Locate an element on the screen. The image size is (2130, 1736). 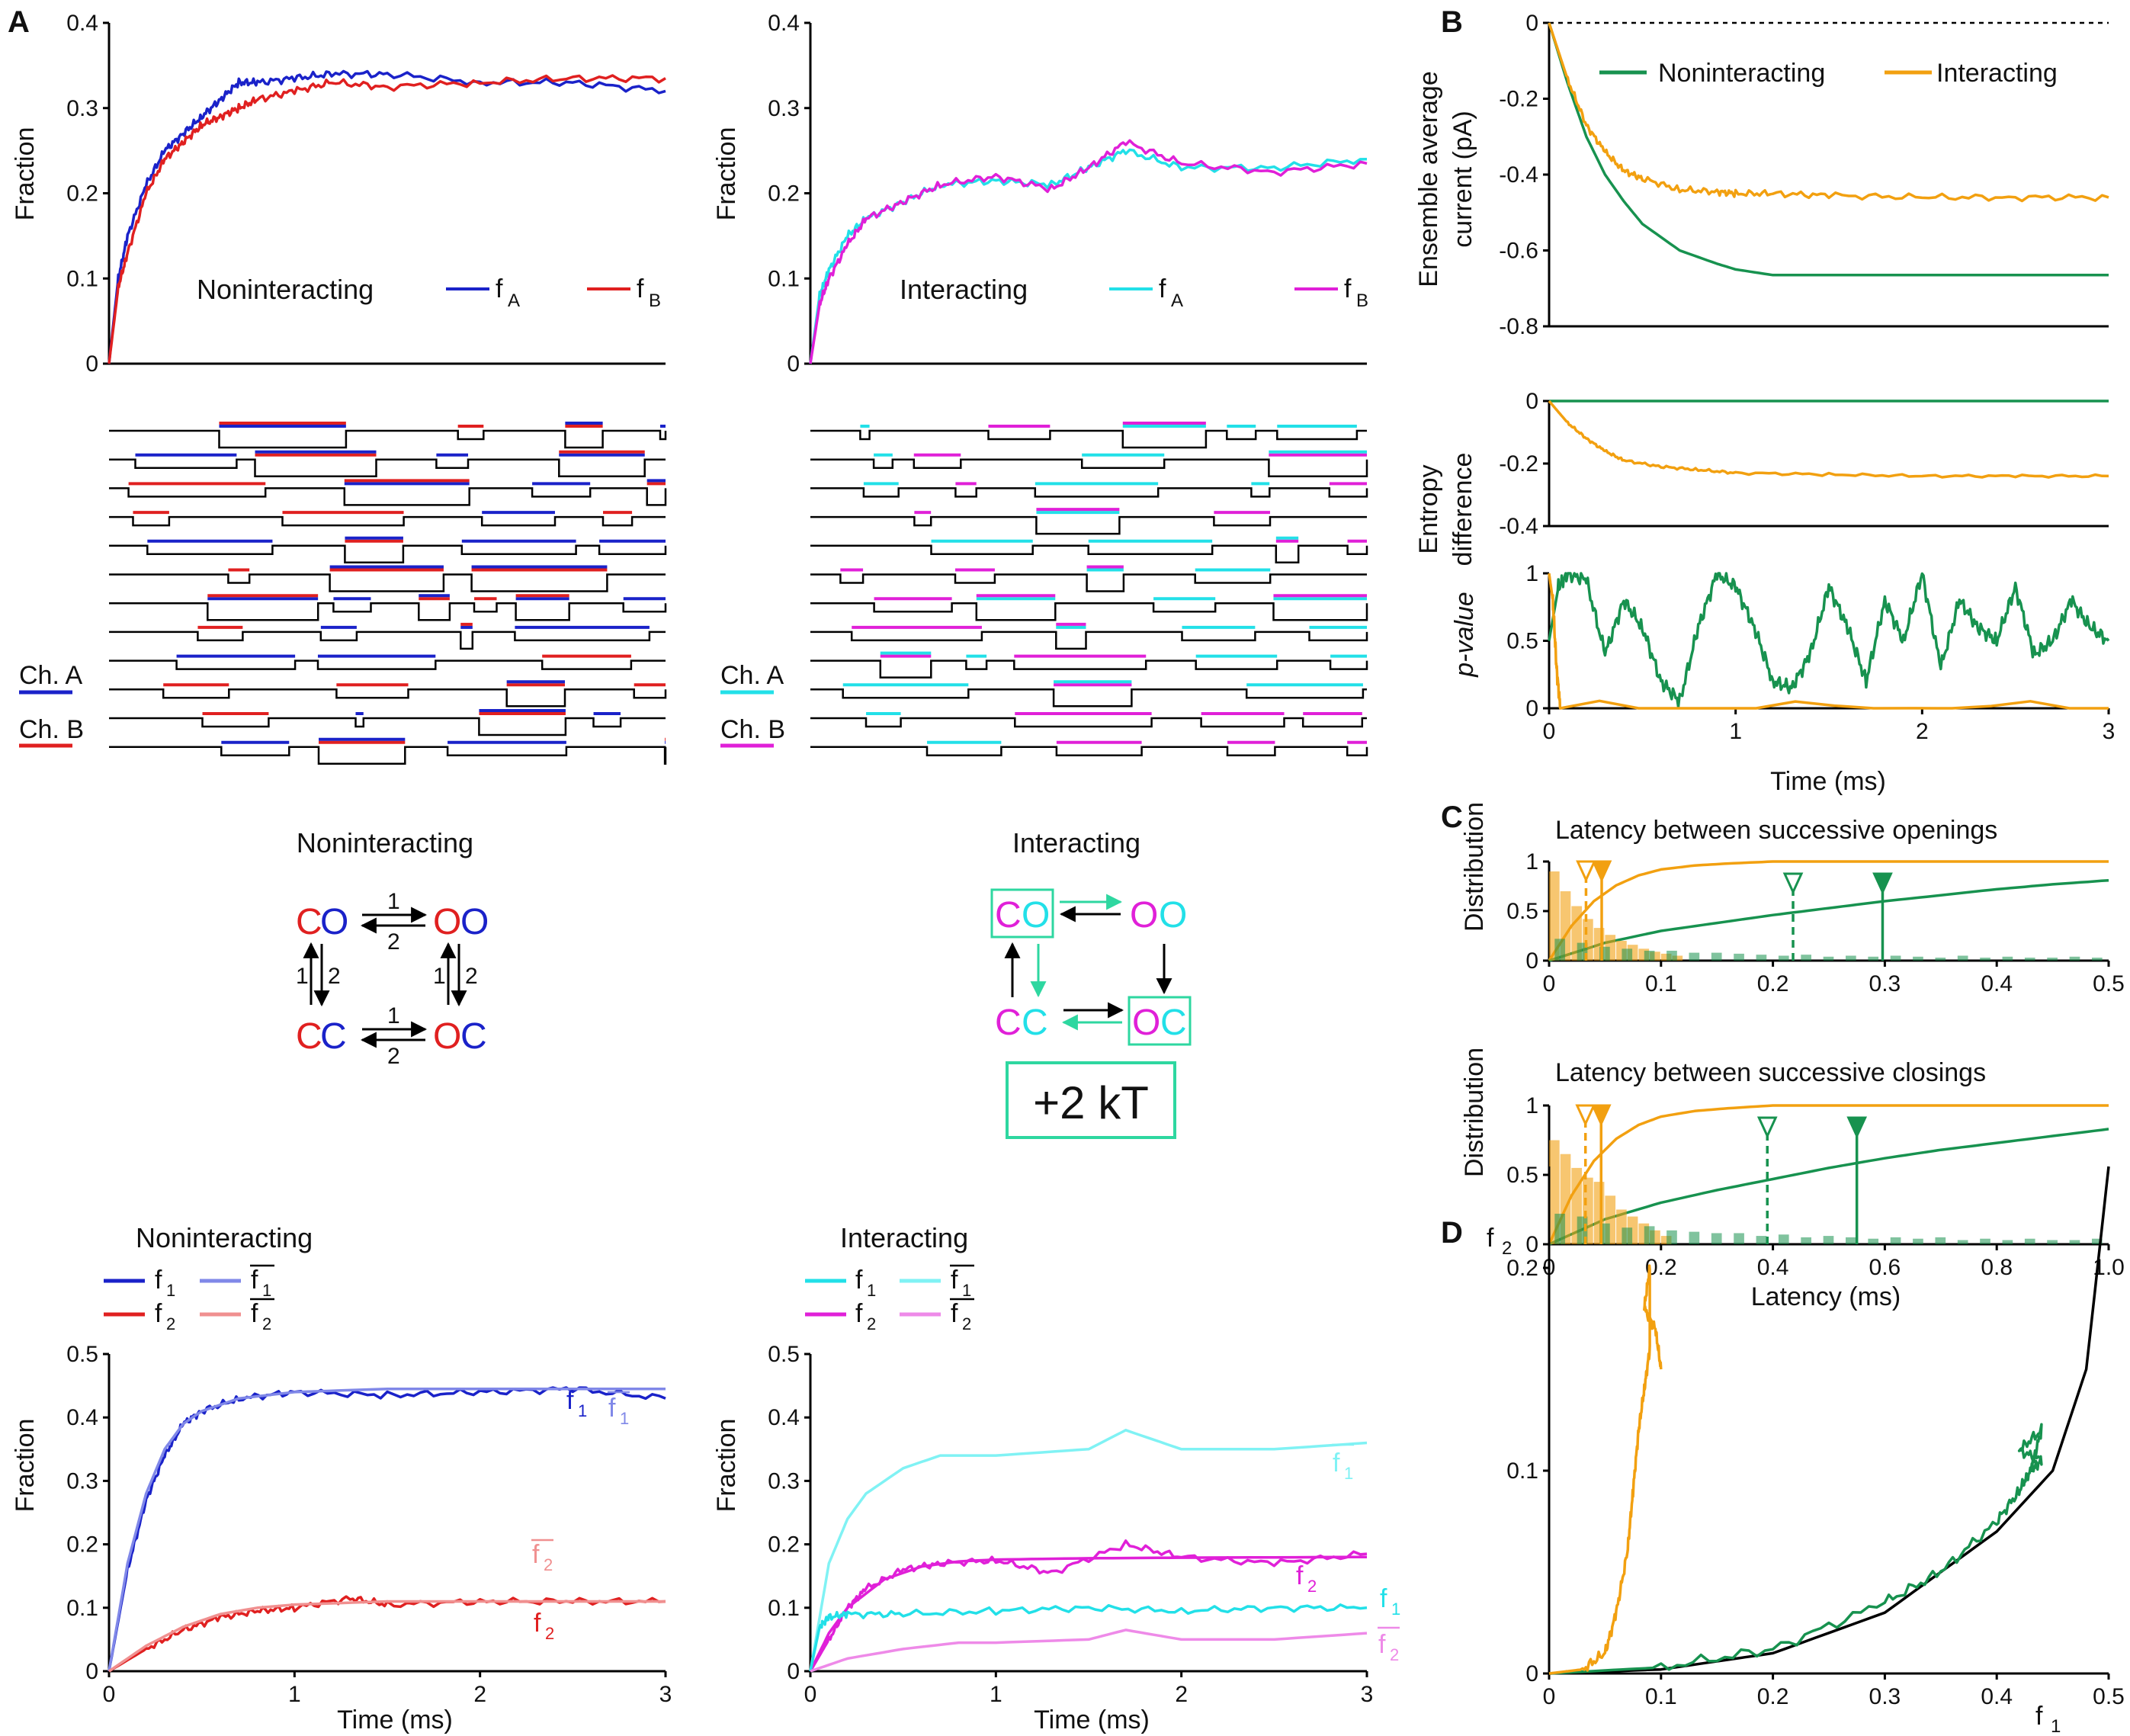
state-oc: O C is located at coordinates (460, 1036).